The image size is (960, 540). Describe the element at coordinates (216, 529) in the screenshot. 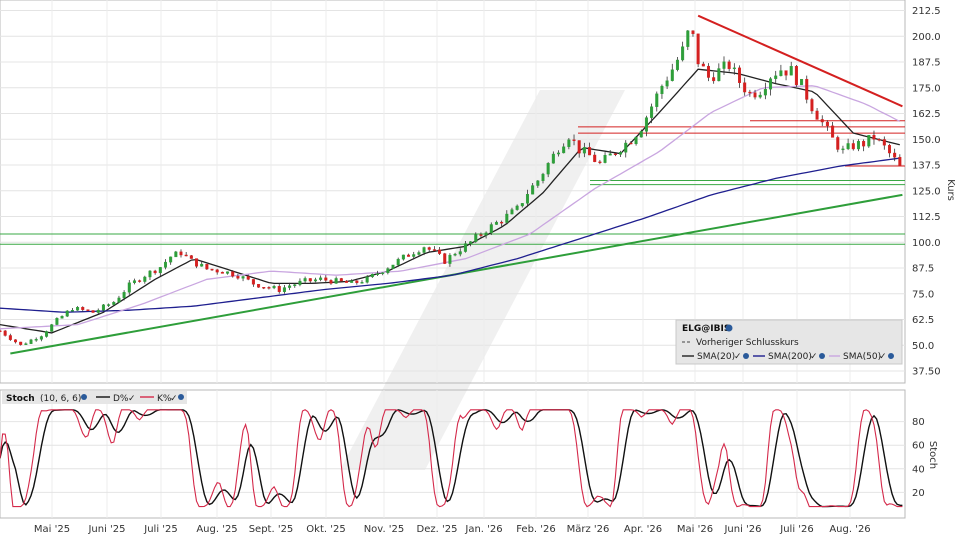

I see `x-tick-label: Aug. '25` at that location.